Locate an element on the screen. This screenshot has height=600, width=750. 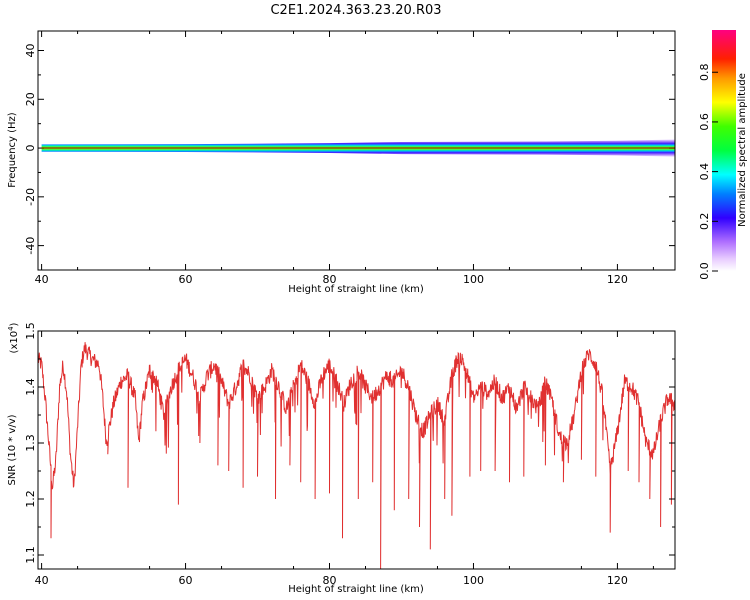
snr-x-tick-label: 40 is located at coordinates (42, 580).